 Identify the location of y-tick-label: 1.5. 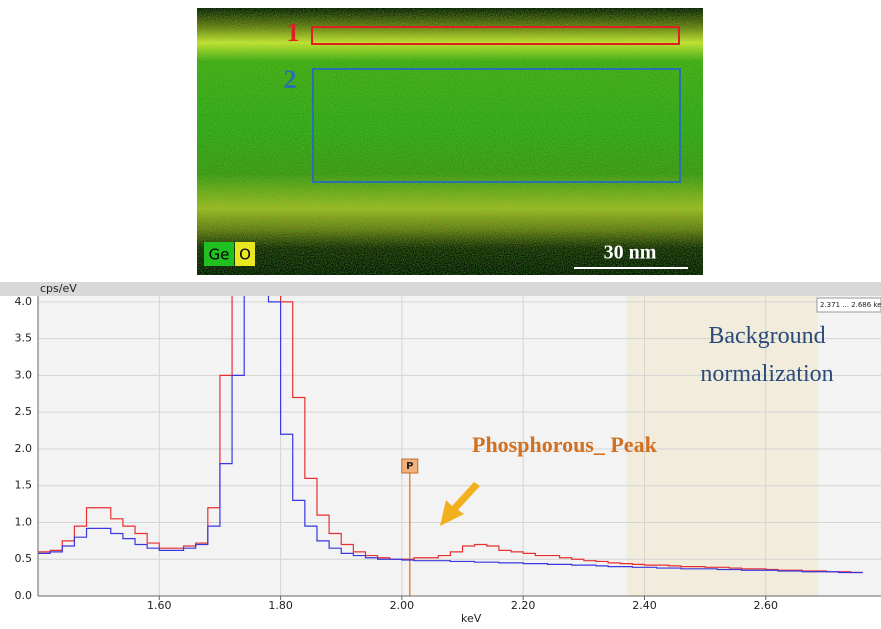
(24, 485).